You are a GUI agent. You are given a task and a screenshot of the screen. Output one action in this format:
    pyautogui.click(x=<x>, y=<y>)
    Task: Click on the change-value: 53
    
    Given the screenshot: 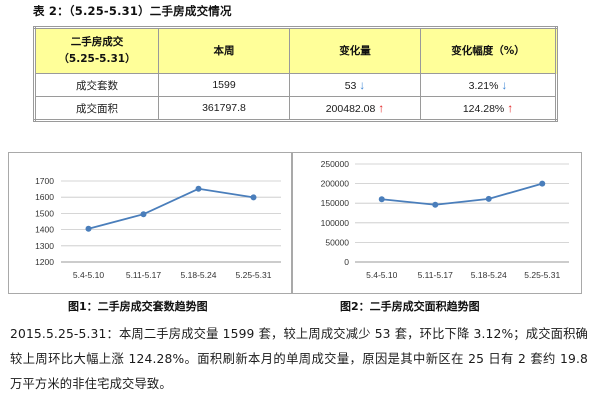 What is the action you would take?
    pyautogui.click(x=350, y=86)
    